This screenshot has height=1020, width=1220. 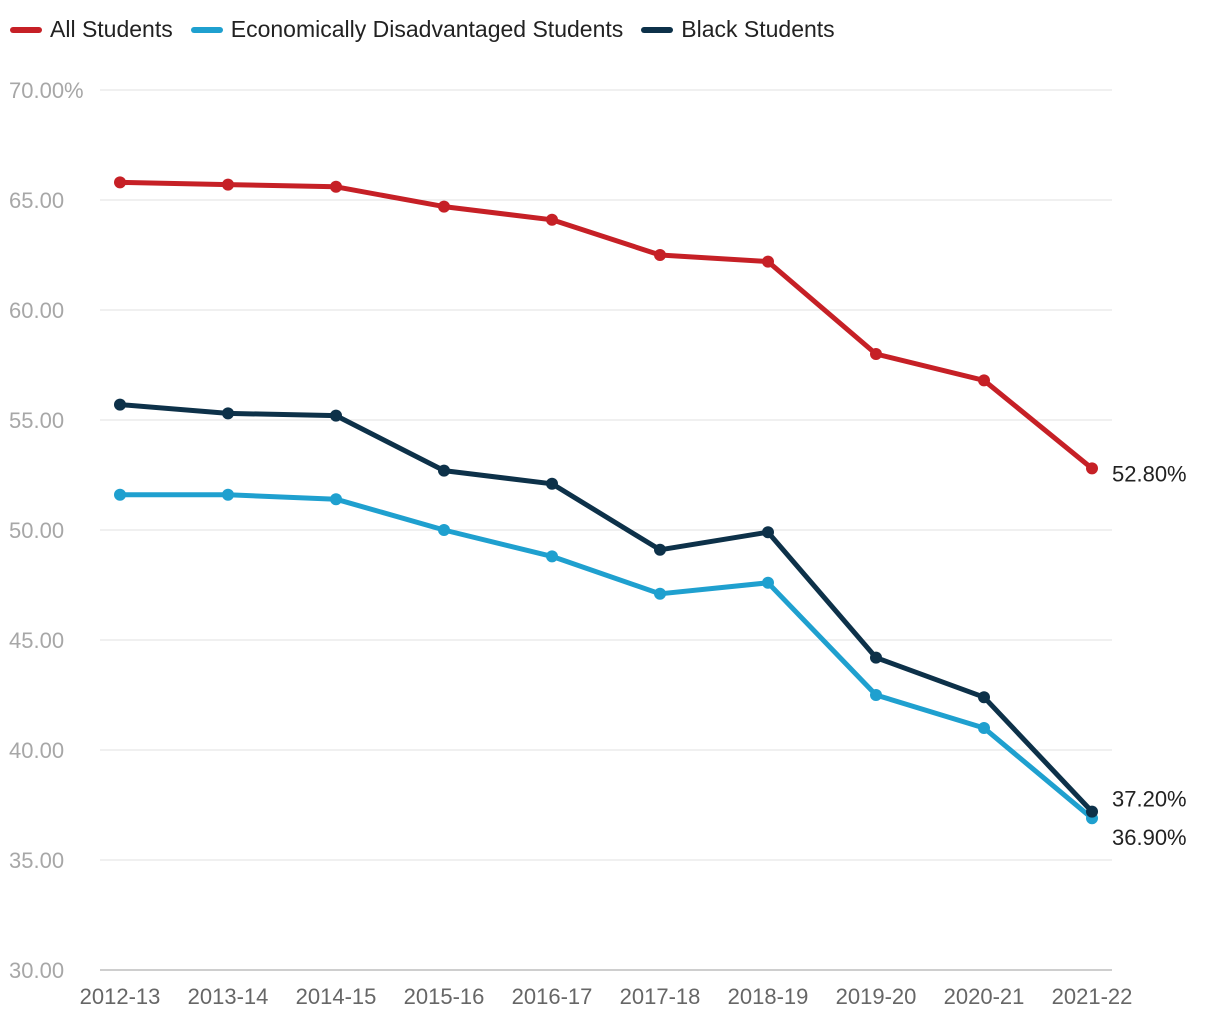 What do you see at coordinates (1149, 655) in the screenshot?
I see `end-labels: 52.80% 36.90% 37.20%` at bounding box center [1149, 655].